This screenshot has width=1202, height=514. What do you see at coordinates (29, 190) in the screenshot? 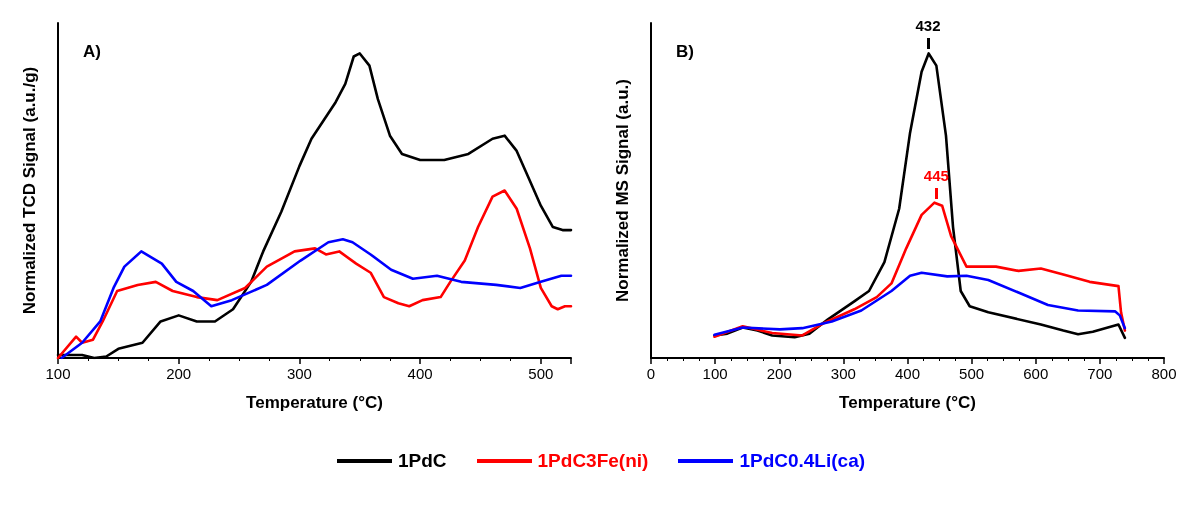
I see `y-axis-title: Normalized TCD Signal (a.u./g)` at bounding box center [29, 190].